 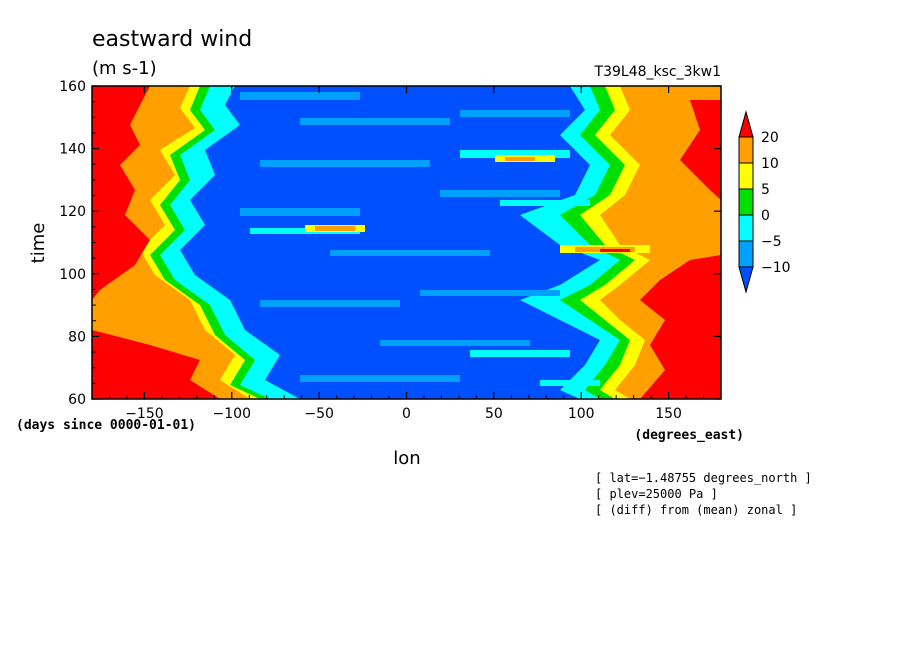 I want to click on y-tick-label: 140, so click(x=72, y=150).